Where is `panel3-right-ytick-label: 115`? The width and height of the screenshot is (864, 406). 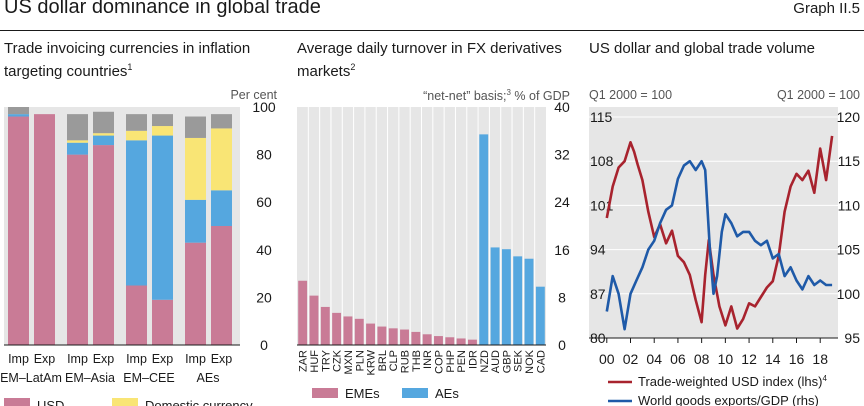
panel3-right-ytick-label: 115 is located at coordinates (849, 161).